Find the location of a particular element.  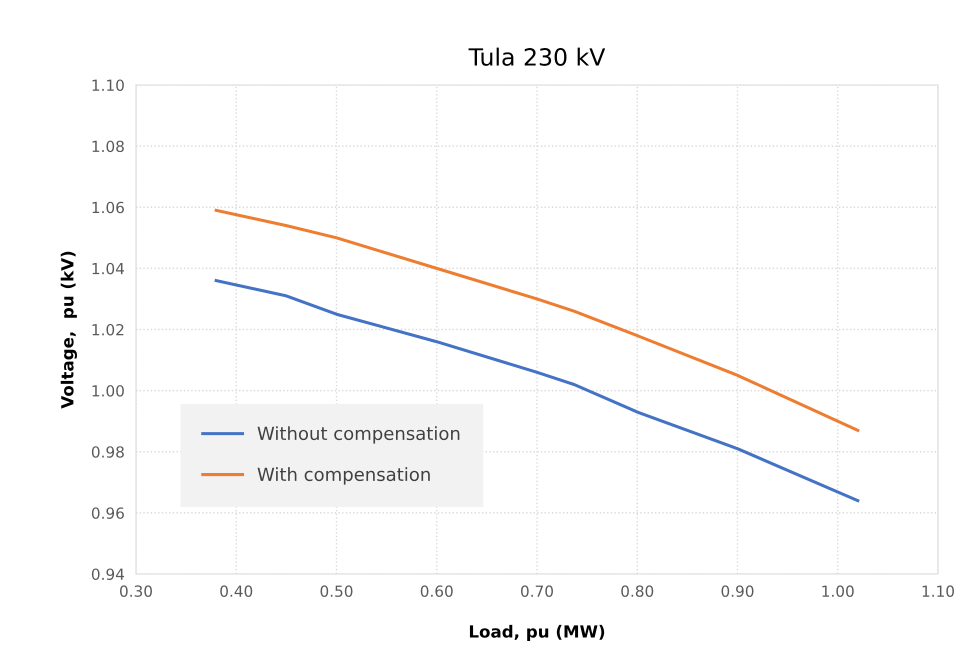

x-tick-label: 1.10 is located at coordinates (938, 591).